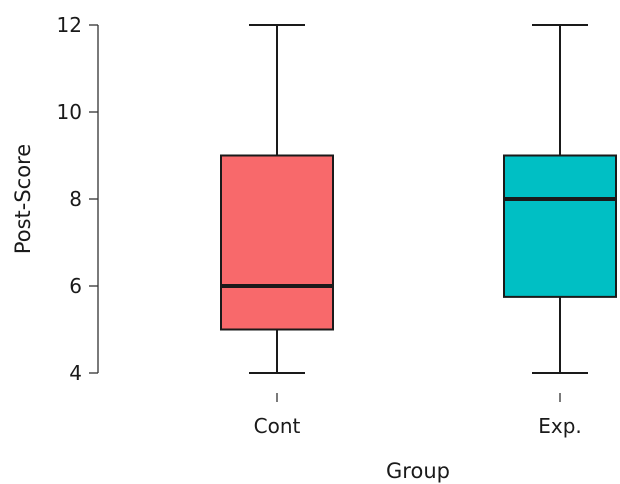 Image resolution: width=620 pixels, height=484 pixels. What do you see at coordinates (69, 25) in the screenshot?
I see `y-tick-label-12: 12` at bounding box center [69, 25].